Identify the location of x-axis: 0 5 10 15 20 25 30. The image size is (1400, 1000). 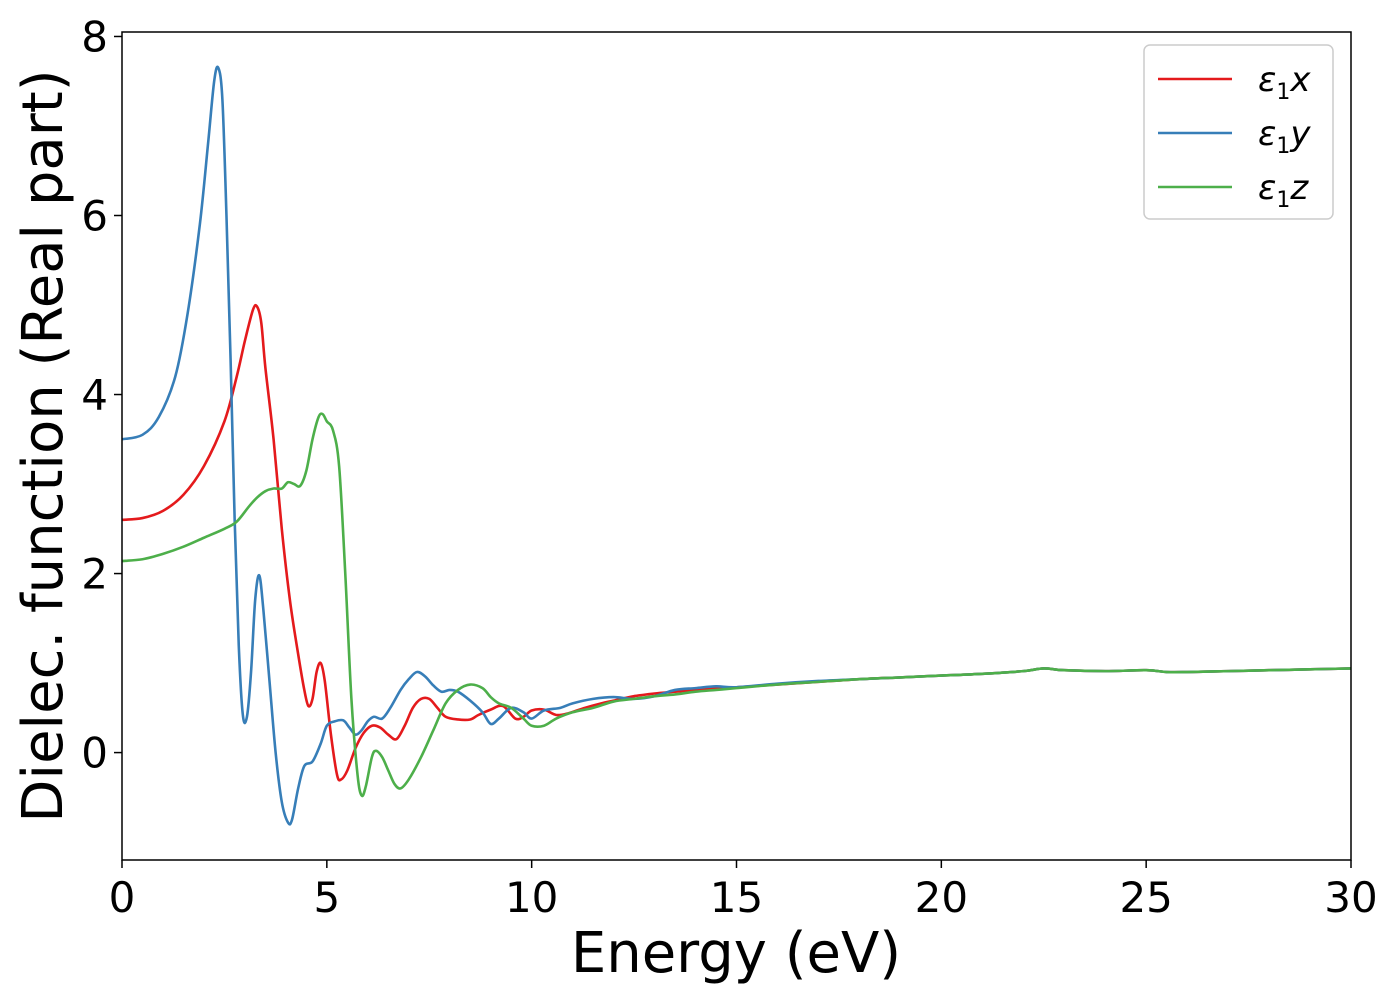
(743, 891).